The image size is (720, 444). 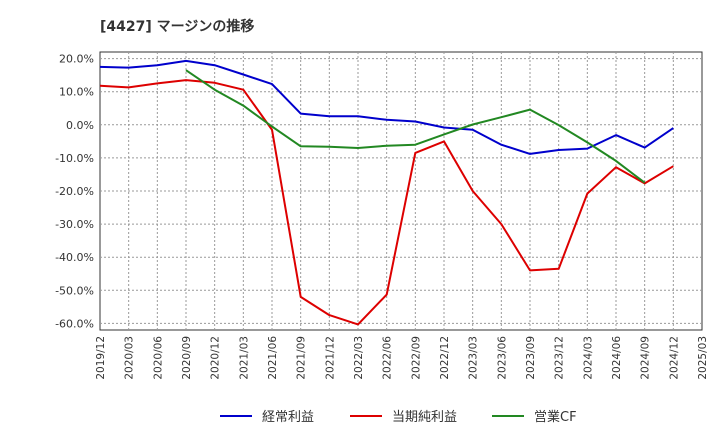 I want to click on x-tick-label: 2019/12, so click(x=101, y=358).